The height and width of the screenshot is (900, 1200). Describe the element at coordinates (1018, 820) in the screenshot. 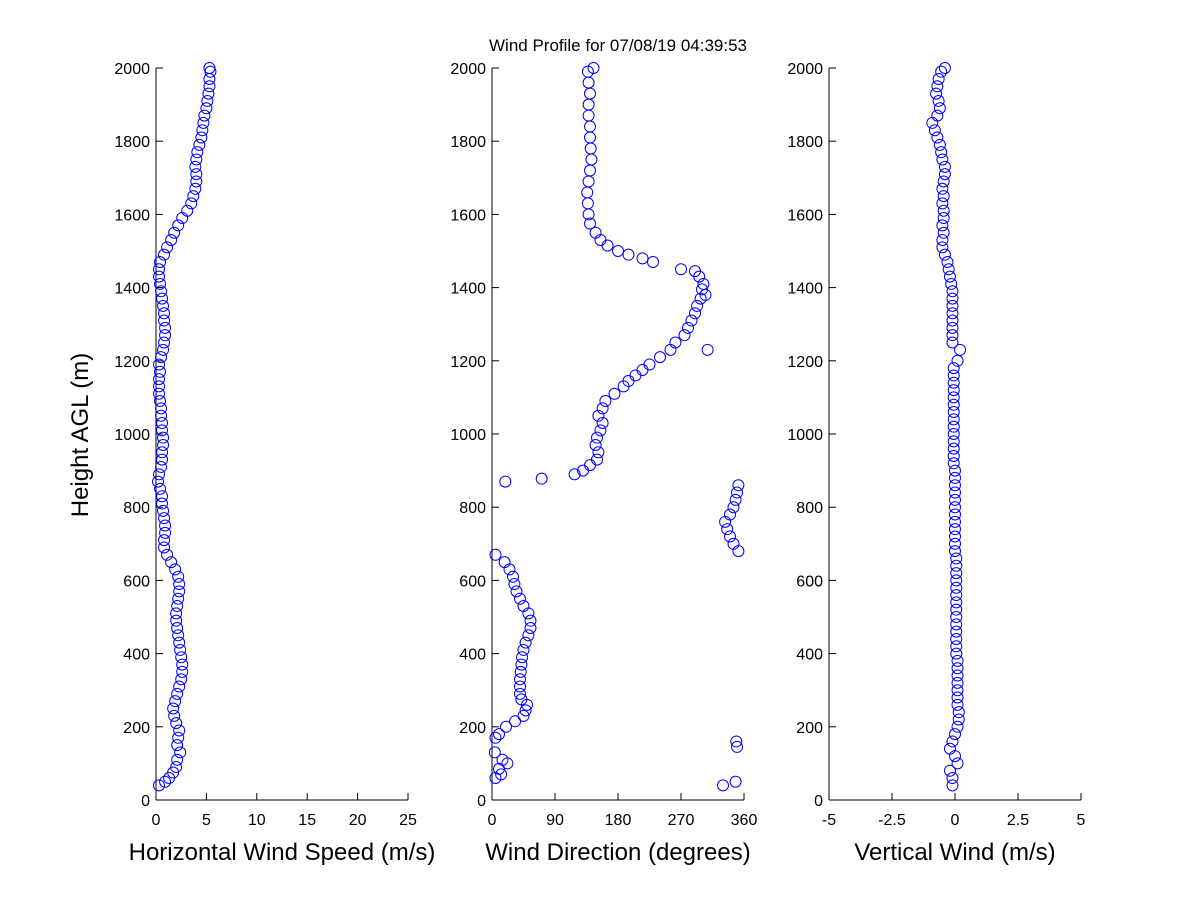

I see `x-tick-label: 2.5` at that location.